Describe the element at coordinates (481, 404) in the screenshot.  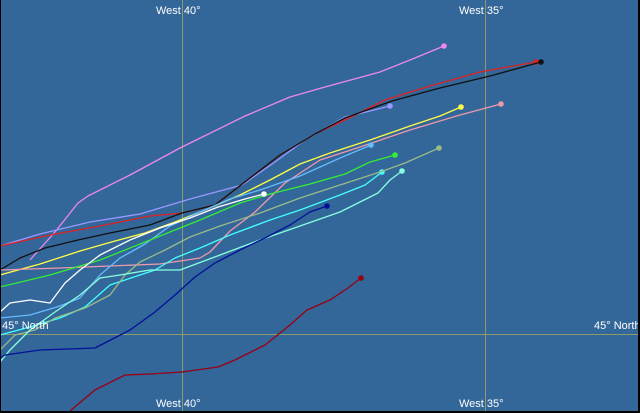
I see `meridian-label-bottom-35w: West 35°` at that location.